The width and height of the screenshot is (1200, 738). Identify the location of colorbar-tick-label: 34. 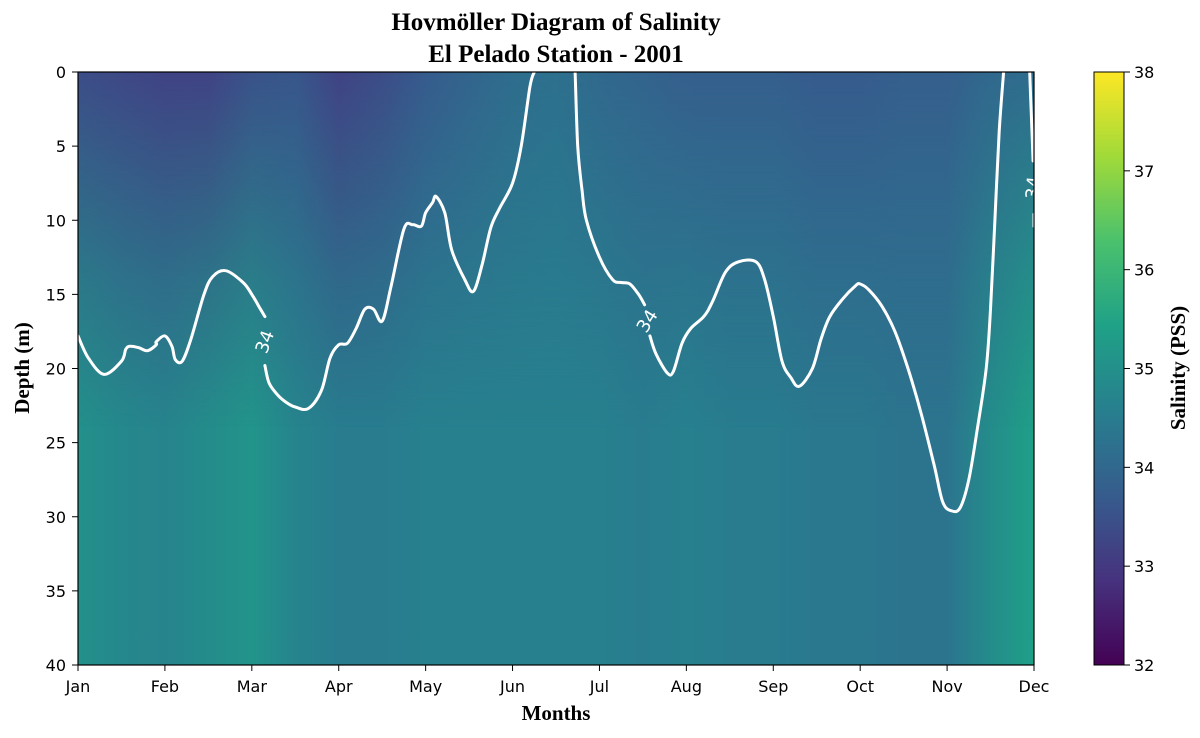
(1144, 467).